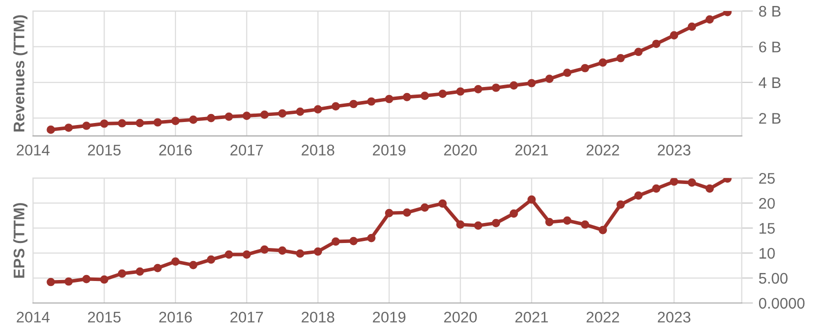  I want to click on y-tick-label: 5.00, so click(773, 278).